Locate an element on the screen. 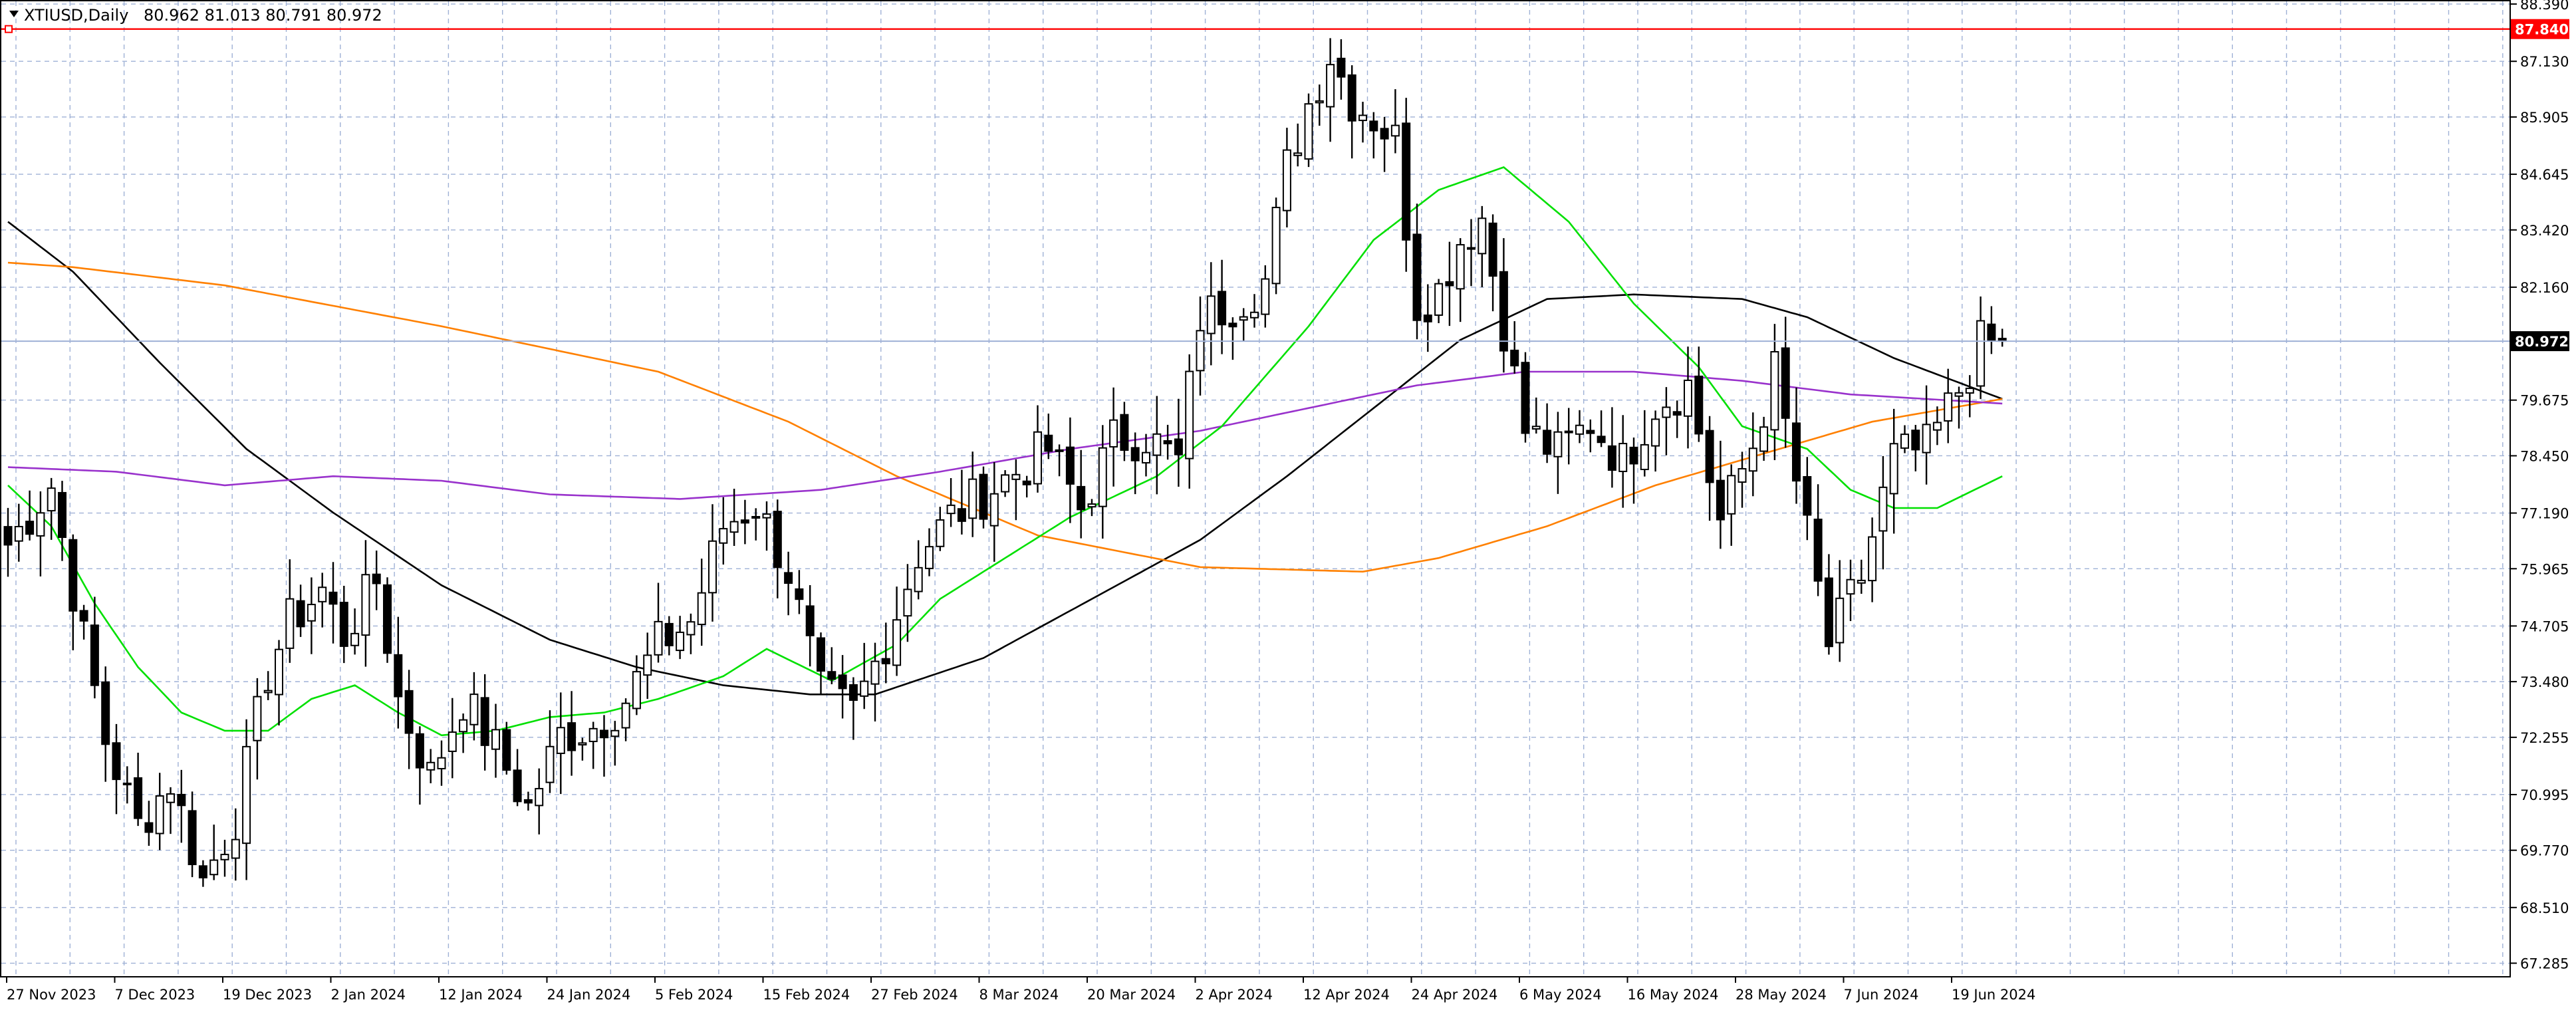 Image resolution: width=2576 pixels, height=1026 pixels. y-tick-label: 67.285 is located at coordinates (2544, 964).